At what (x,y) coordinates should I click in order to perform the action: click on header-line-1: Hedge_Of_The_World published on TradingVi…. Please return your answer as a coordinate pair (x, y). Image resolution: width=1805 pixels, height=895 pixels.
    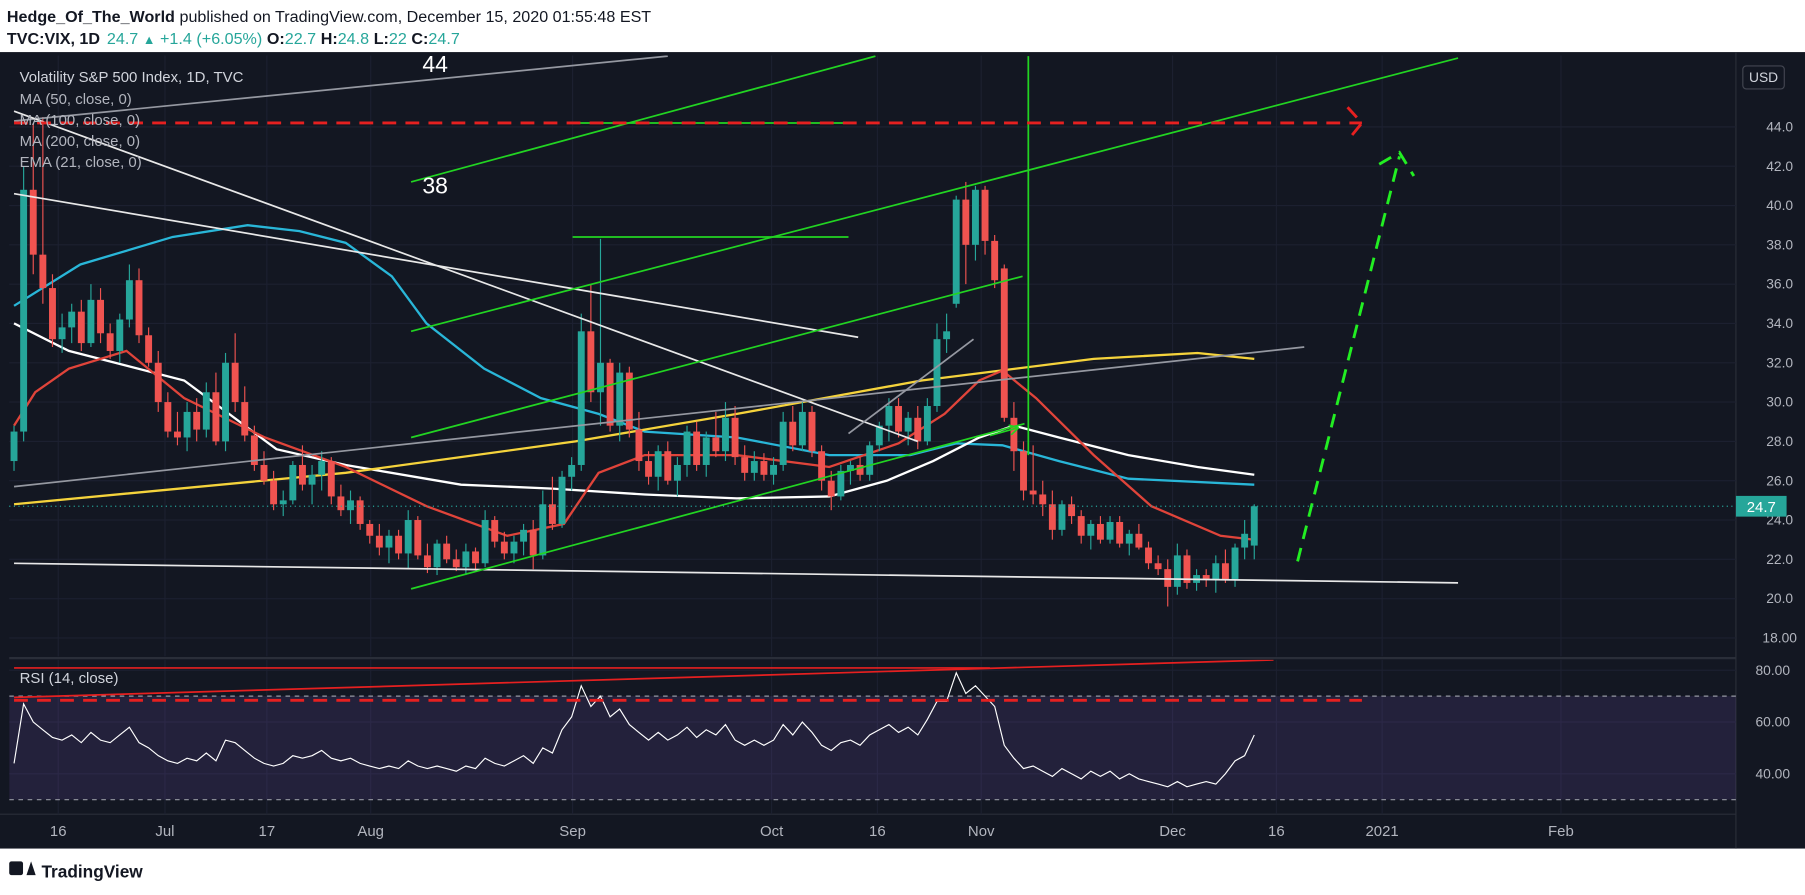
    Looking at the image, I should click on (329, 17).